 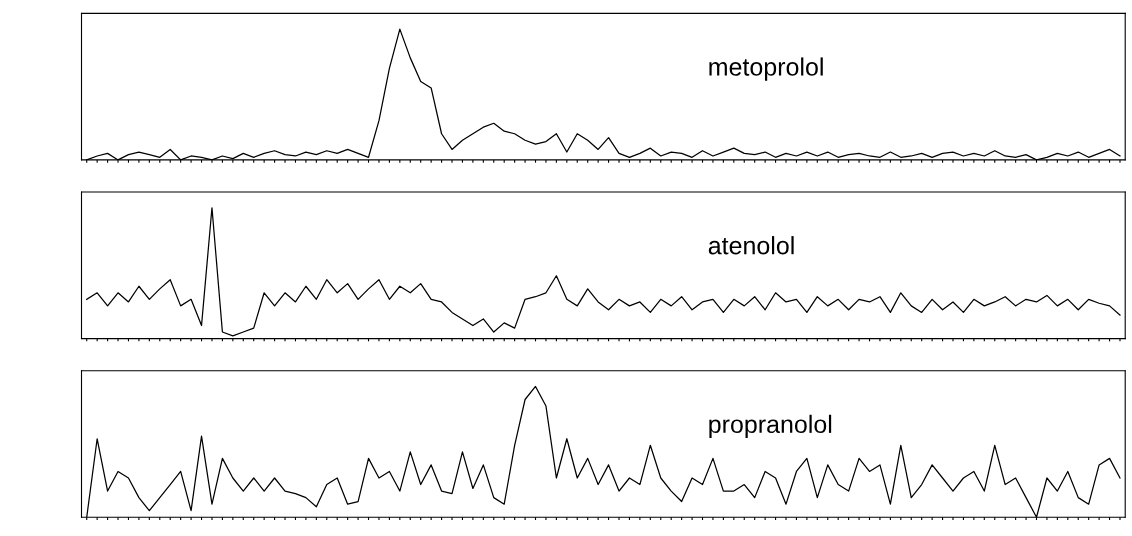 What do you see at coordinates (751, 245) in the screenshot?
I see `annotation: atenolol` at bounding box center [751, 245].